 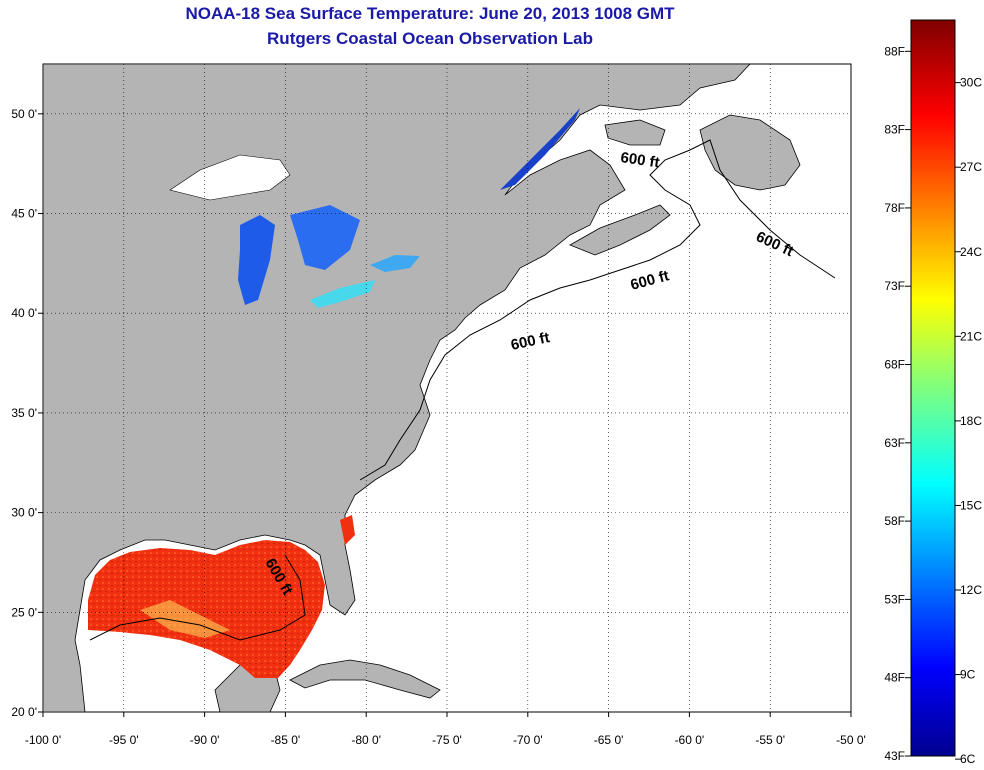 I want to click on colorbar-c-label: 15C, so click(x=971, y=505).